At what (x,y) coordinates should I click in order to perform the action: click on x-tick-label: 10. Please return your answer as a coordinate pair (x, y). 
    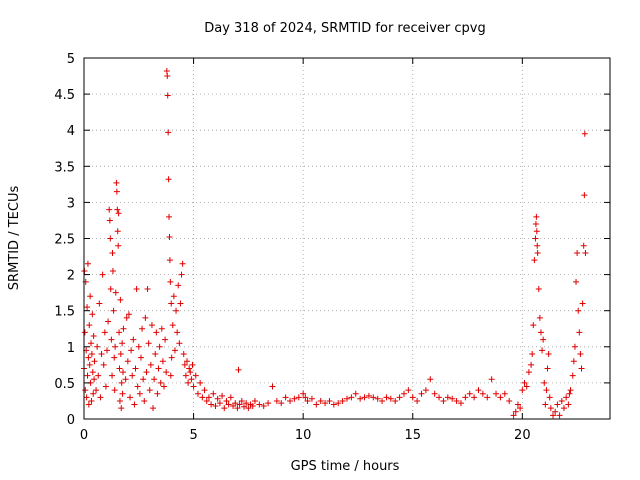
    Looking at the image, I should click on (303, 435).